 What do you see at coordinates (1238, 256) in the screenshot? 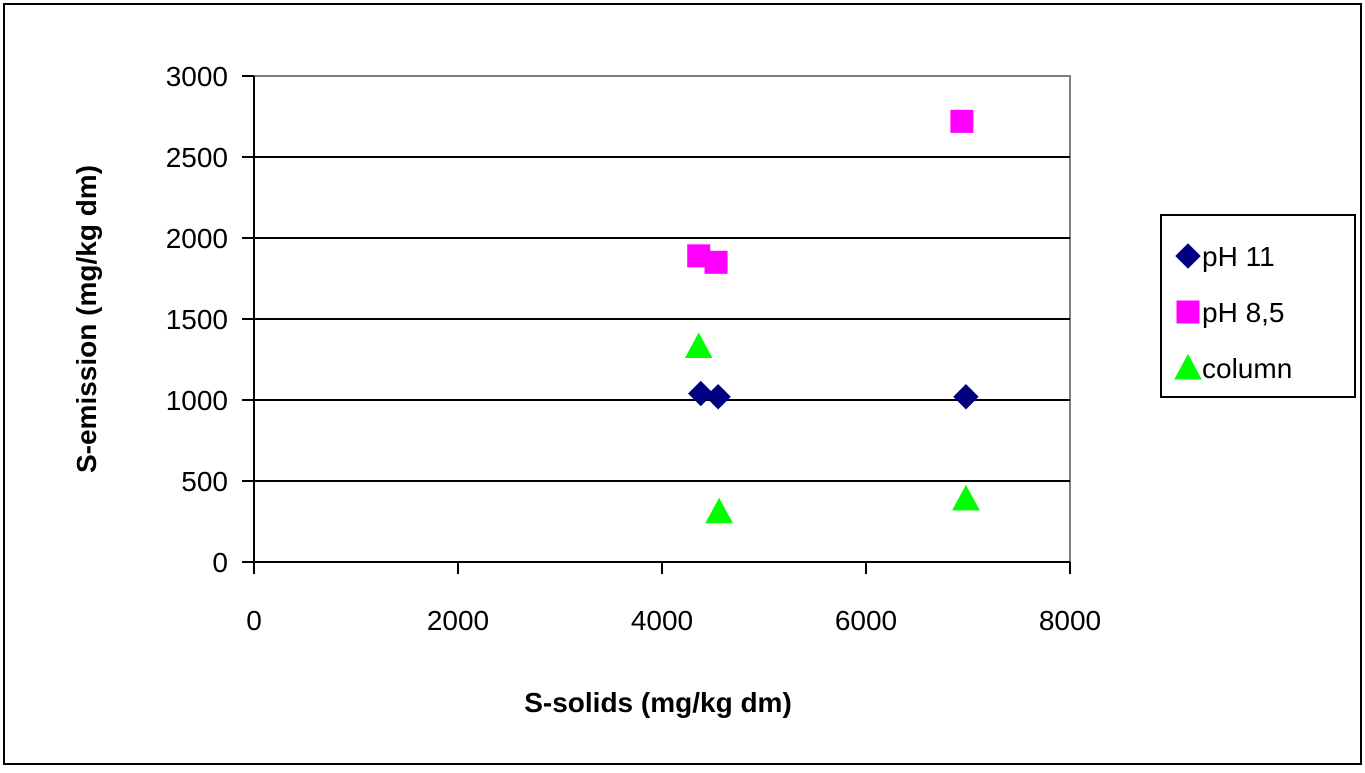
I see `legend-label: pH 11` at bounding box center [1238, 256].